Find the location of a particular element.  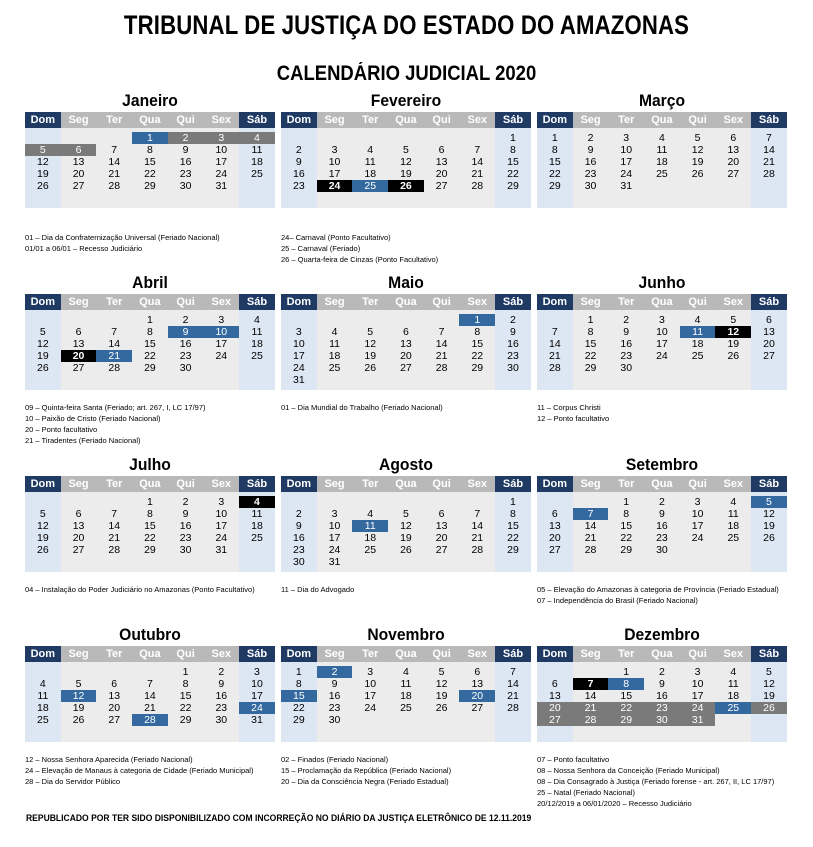

day-cell: 12 is located at coordinates (697, 150).